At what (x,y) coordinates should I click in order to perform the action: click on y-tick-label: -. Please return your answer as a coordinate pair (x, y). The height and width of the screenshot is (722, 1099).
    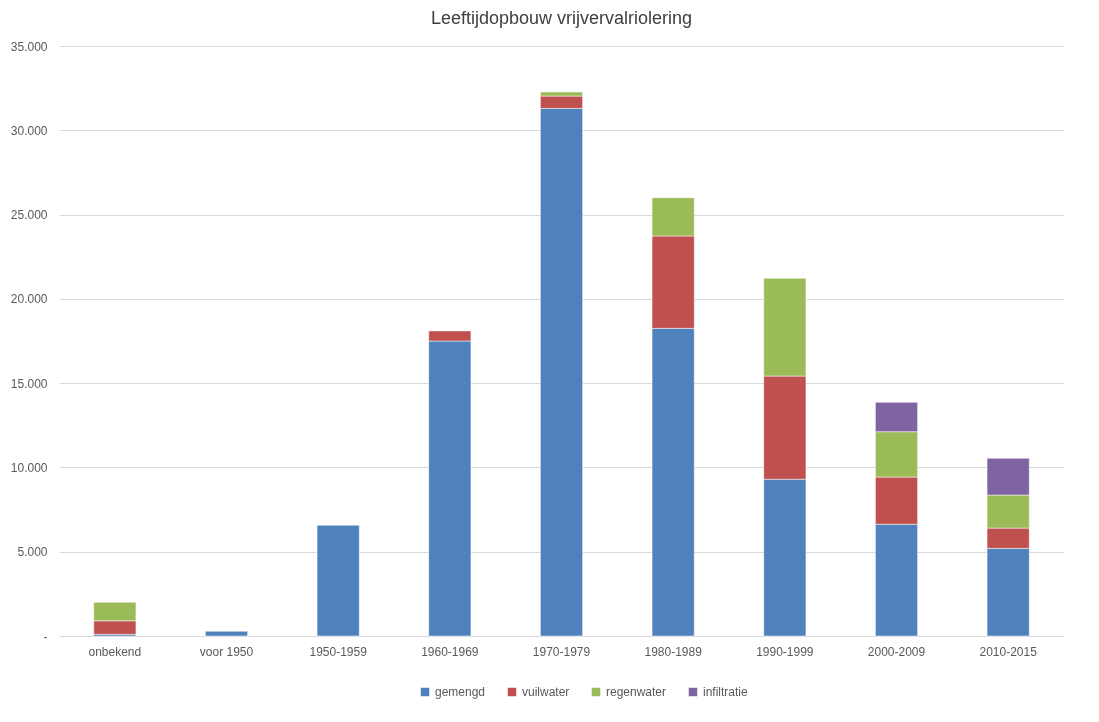
    Looking at the image, I should click on (45, 636).